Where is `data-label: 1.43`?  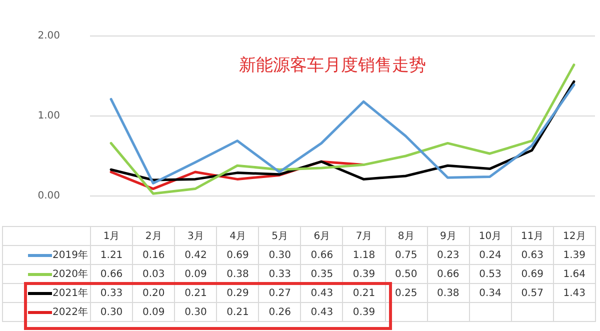
data-label: 1.43 is located at coordinates (574, 293).